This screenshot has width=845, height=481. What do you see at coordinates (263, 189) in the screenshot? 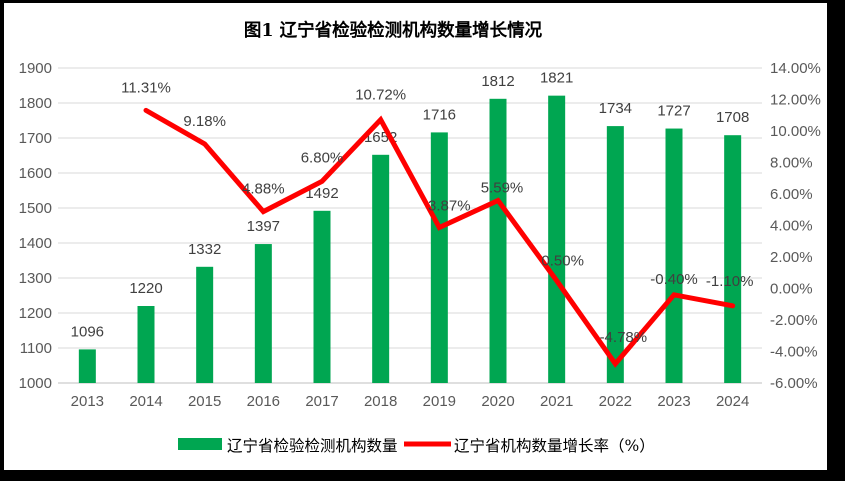
I see `growth-rate-label: 4.88%` at bounding box center [263, 189].